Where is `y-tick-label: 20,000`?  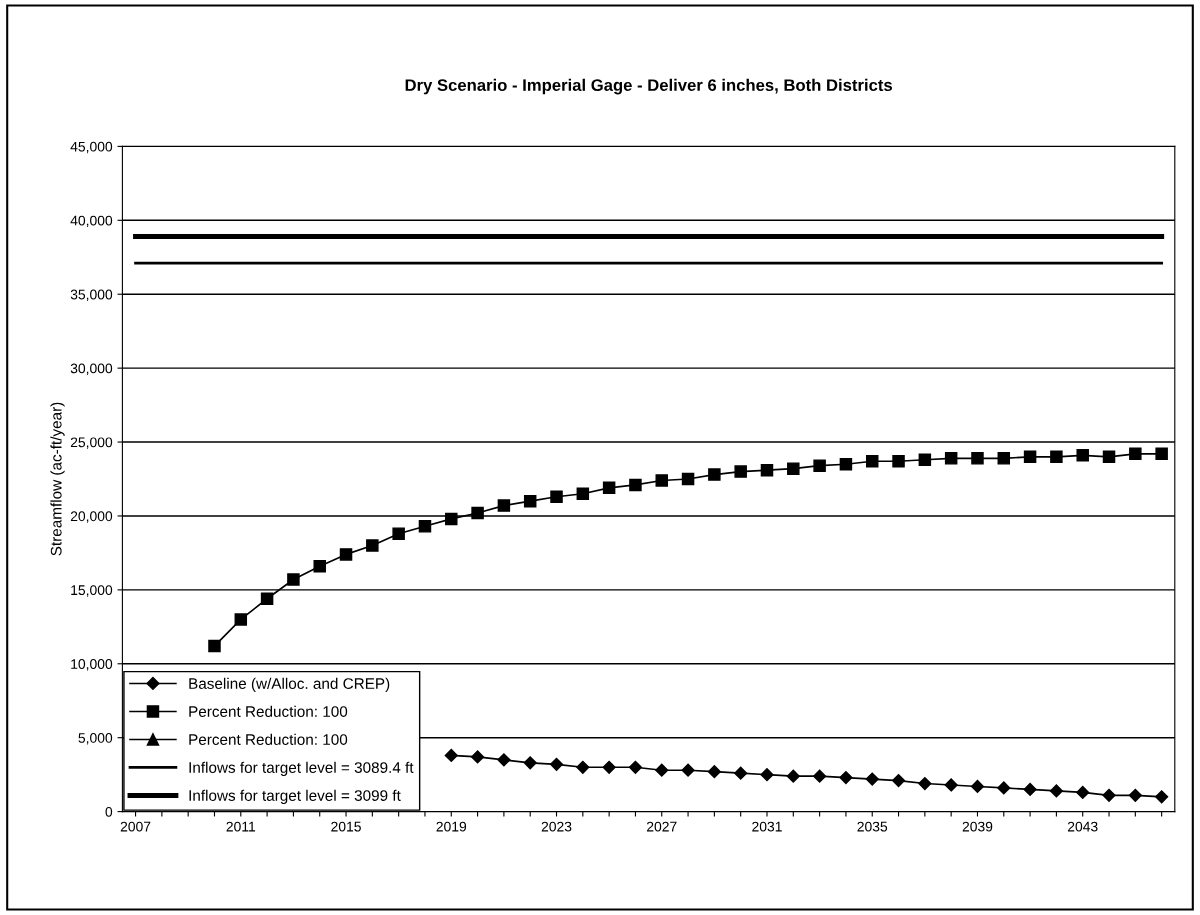 y-tick-label: 20,000 is located at coordinates (91, 517).